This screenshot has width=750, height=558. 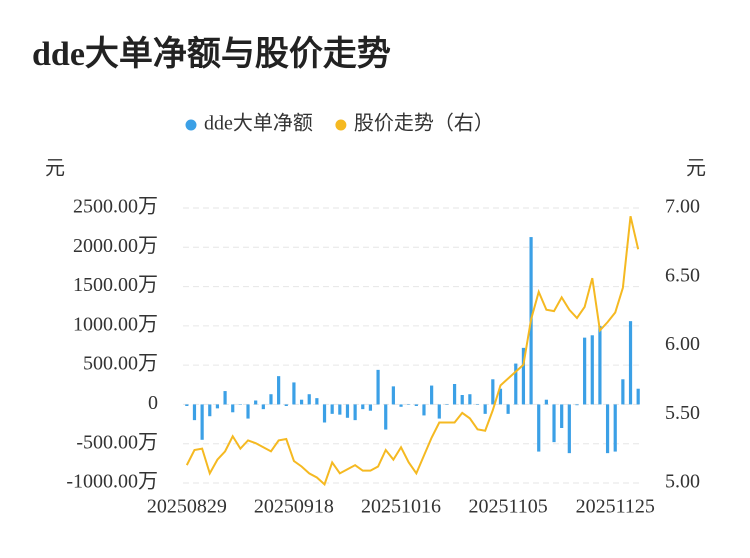 I want to click on x-tick-label: 20251125, so click(x=615, y=507).